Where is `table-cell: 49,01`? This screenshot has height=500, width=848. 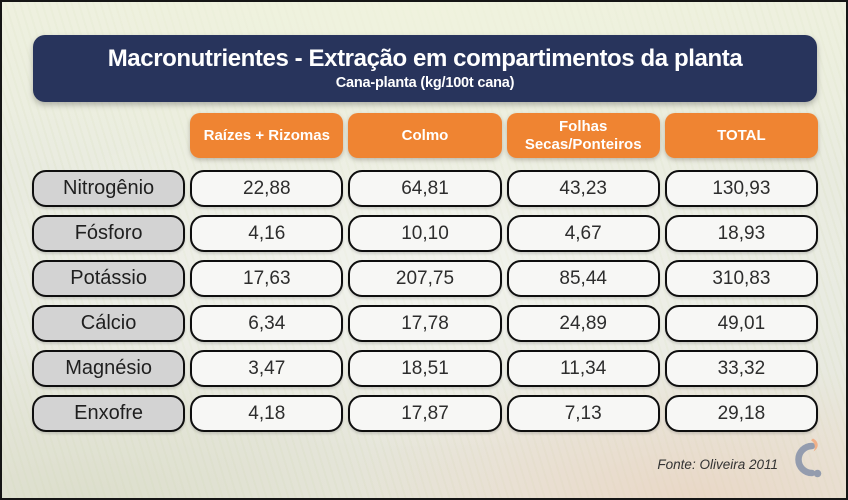 table-cell: 49,01 is located at coordinates (741, 323).